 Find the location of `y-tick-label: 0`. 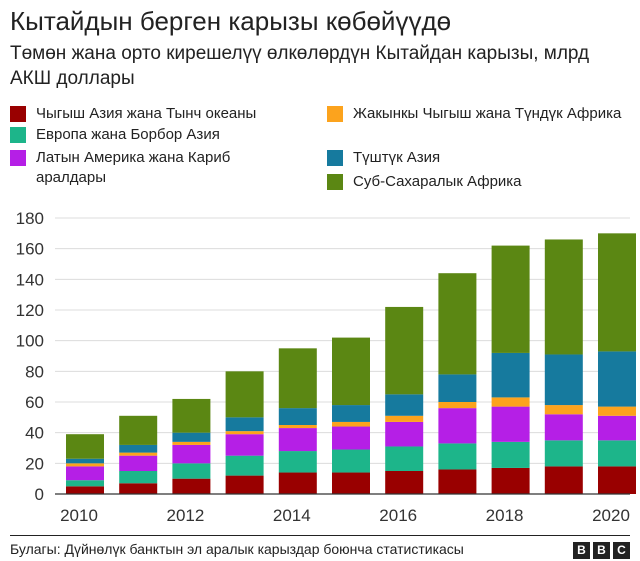

y-tick-label: 0 is located at coordinates (39, 494).